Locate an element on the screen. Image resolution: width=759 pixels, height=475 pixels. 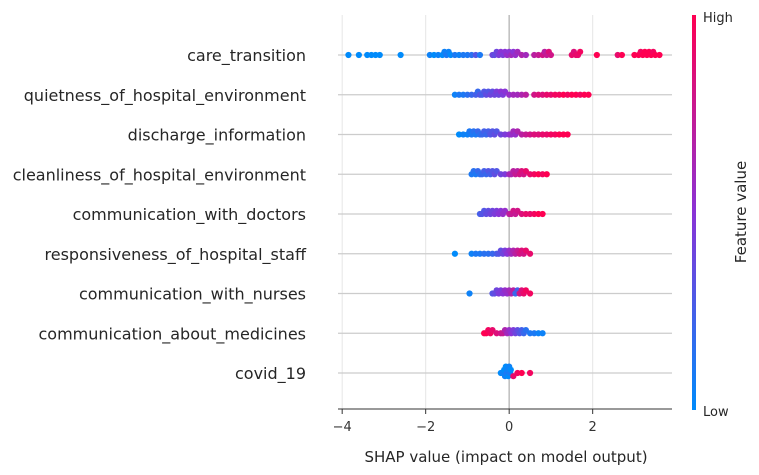
x-axis-title: SHAP value (impact on model output) is located at coordinates (505, 457).